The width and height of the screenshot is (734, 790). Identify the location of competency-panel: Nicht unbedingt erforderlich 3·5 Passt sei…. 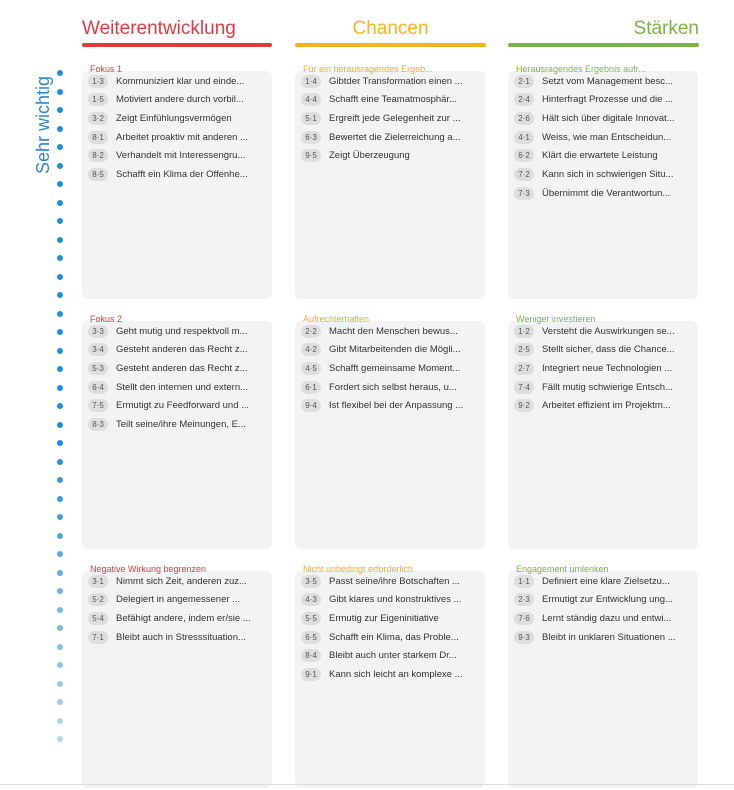
(390, 676).